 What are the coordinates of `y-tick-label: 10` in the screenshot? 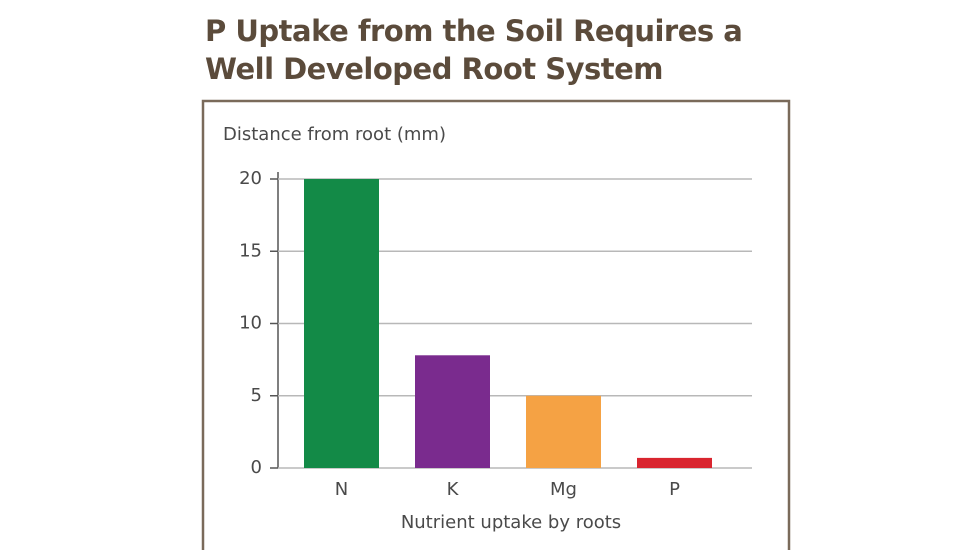 It's located at (250, 323).